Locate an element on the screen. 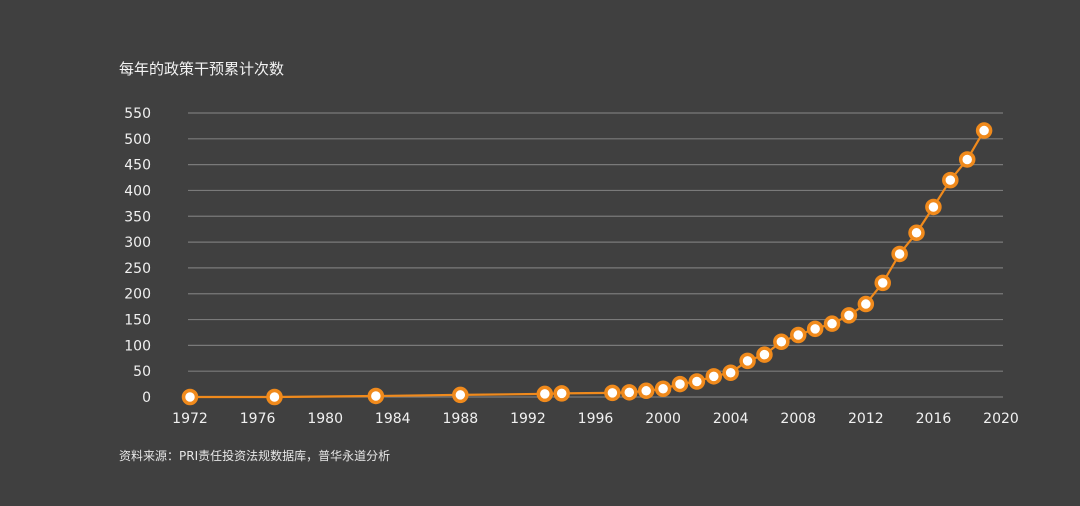 The height and width of the screenshot is (506, 1080). data-point-1988 is located at coordinates (460, 395).